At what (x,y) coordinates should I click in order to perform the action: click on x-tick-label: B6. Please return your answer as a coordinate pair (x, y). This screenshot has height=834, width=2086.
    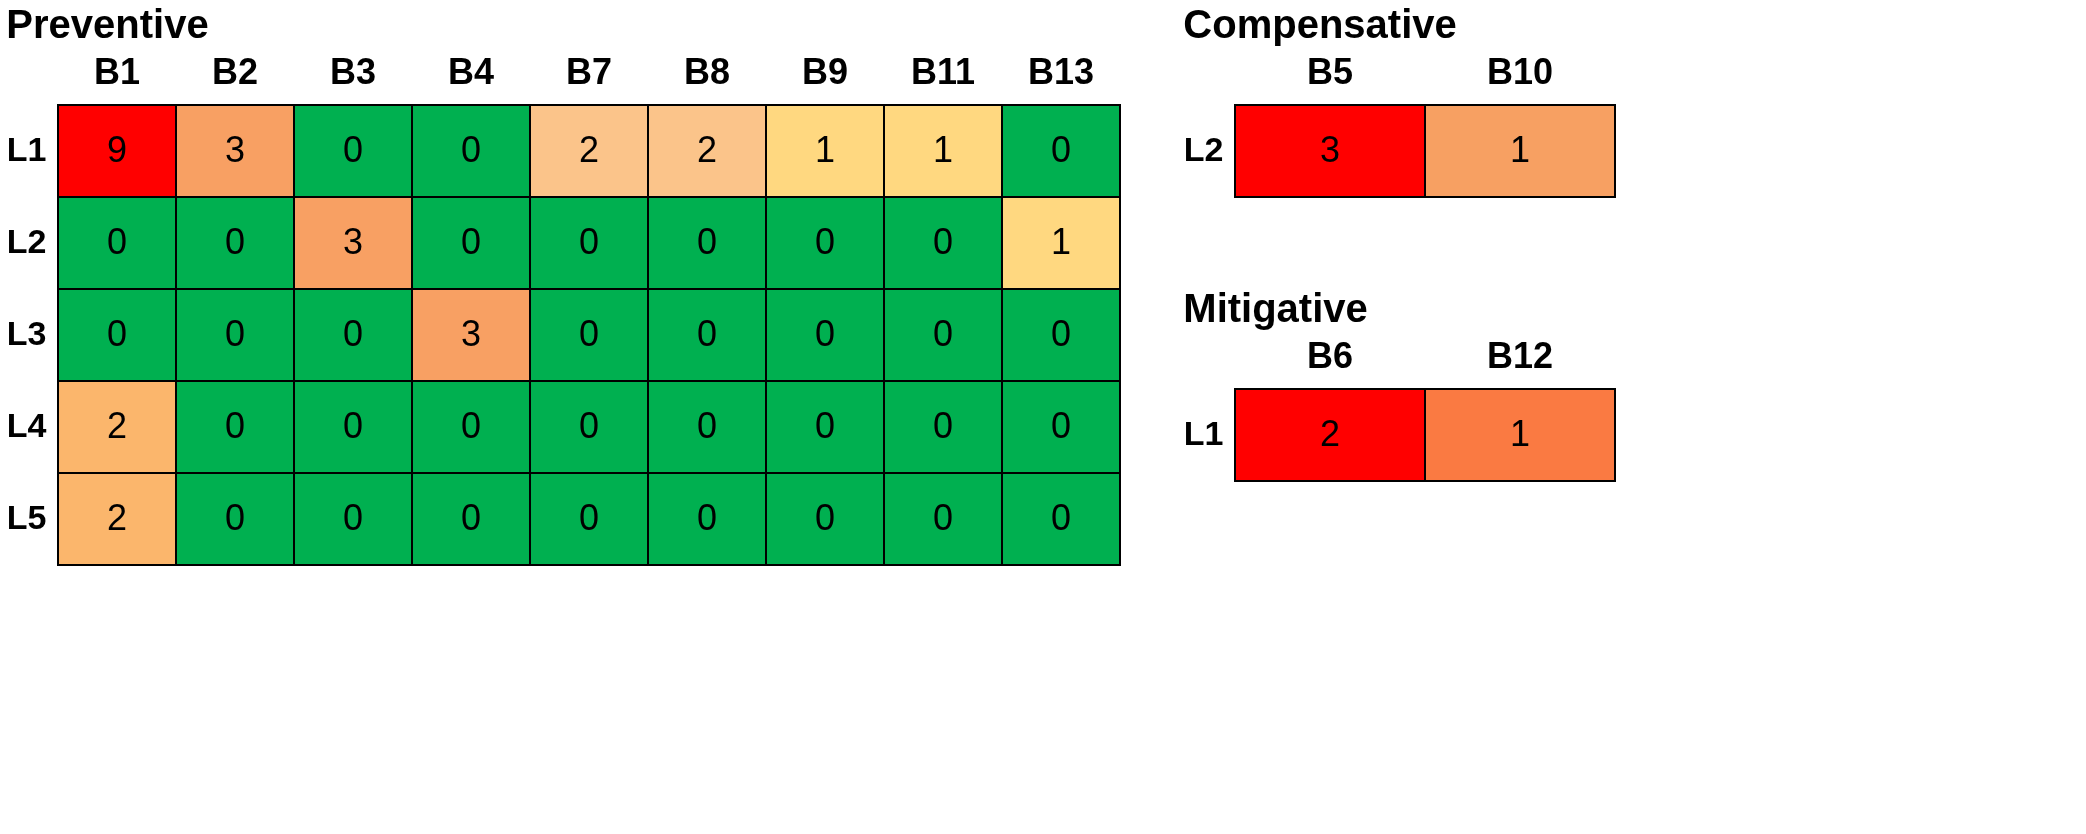
    Looking at the image, I should click on (1330, 355).